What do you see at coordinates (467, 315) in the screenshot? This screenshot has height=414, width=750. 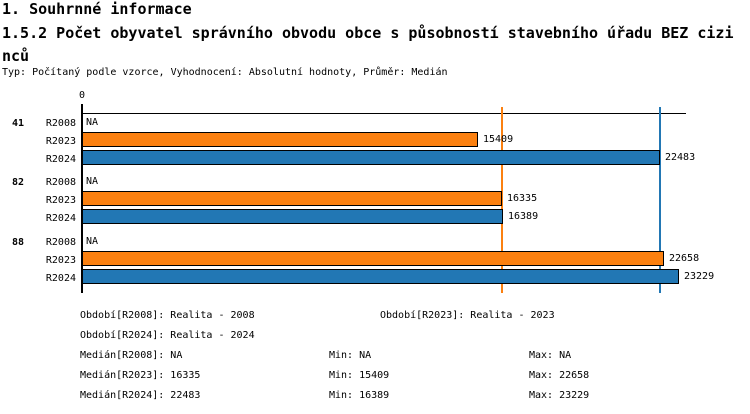 I see `legend-period: Období[R2023]: Realita - 2023` at bounding box center [467, 315].